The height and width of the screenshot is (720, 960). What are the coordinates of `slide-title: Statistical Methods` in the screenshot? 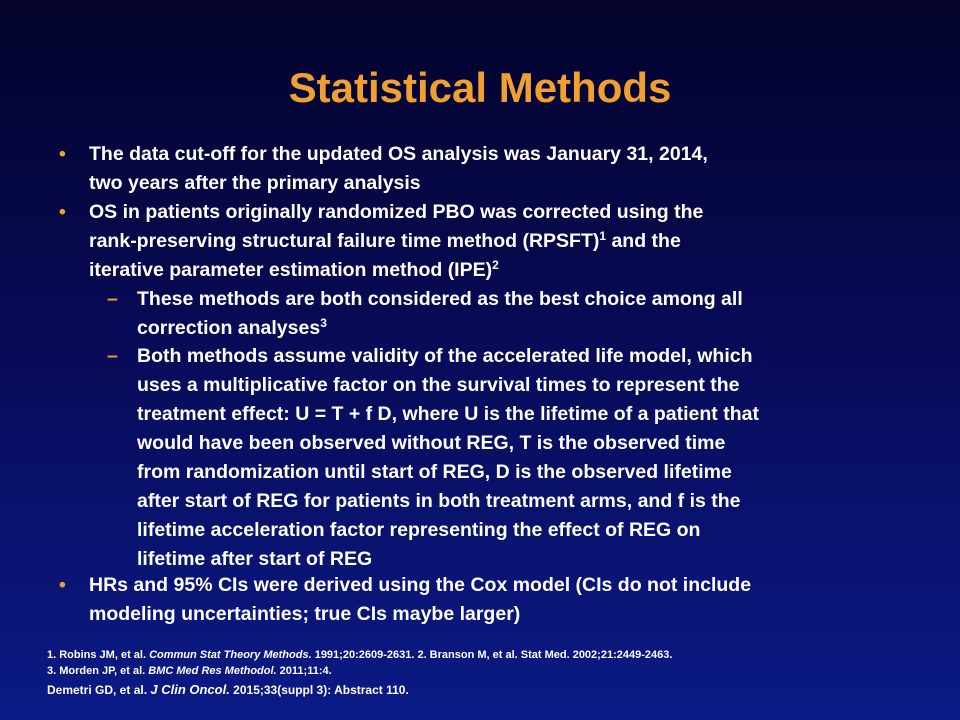 It's located at (480, 87).